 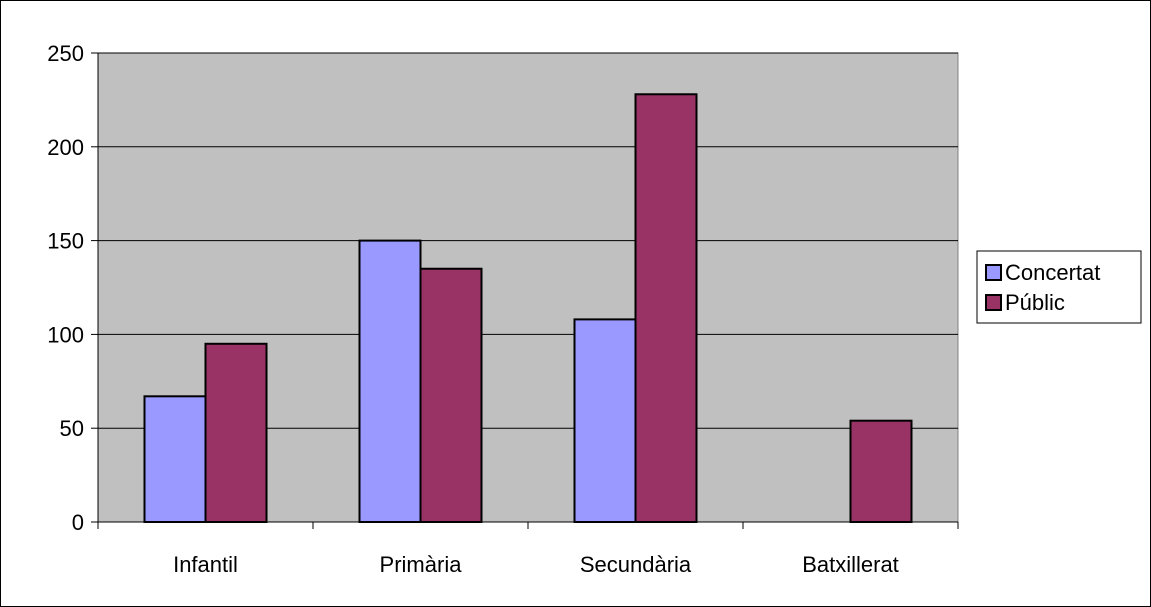 I want to click on legend-label: Públic, so click(x=1035, y=302).